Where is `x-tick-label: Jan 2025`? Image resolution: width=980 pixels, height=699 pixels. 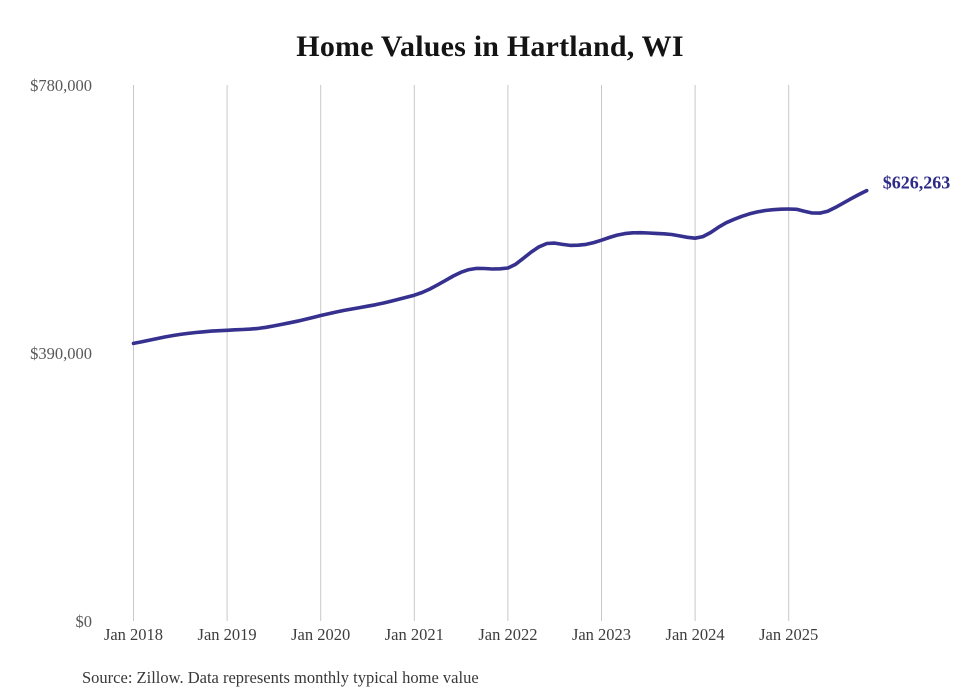 x-tick-label: Jan 2025 is located at coordinates (788, 634).